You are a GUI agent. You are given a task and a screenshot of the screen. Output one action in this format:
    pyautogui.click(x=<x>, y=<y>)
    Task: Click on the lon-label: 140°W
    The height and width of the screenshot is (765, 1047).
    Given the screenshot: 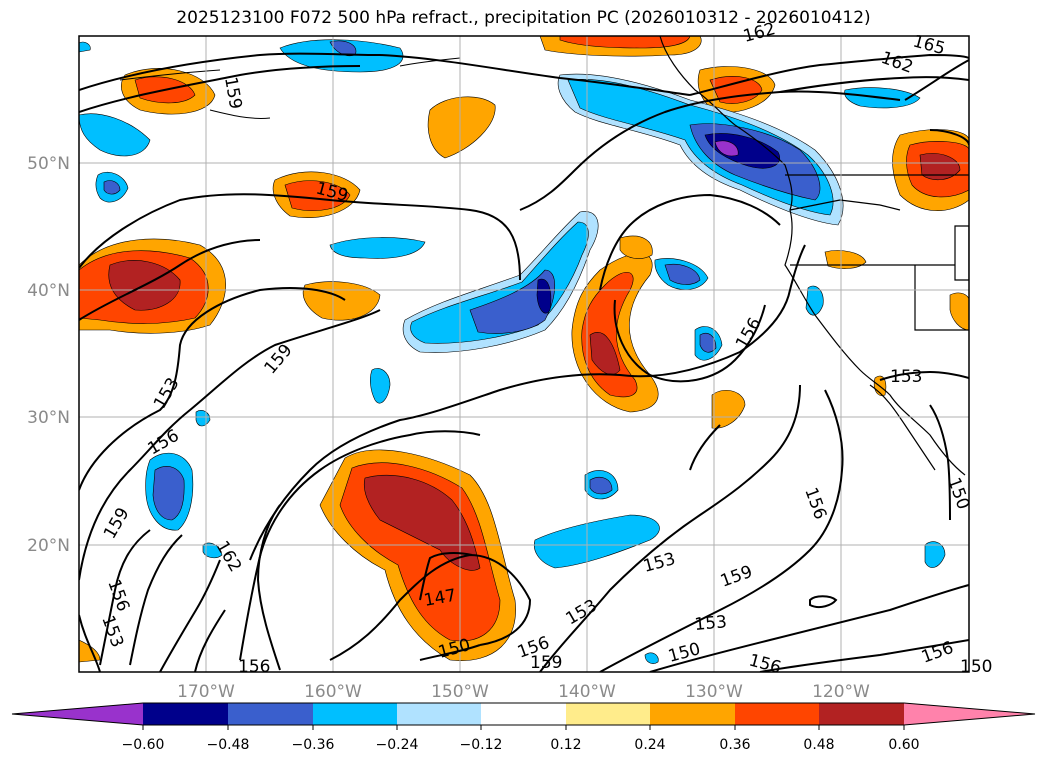 What is the action you would take?
    pyautogui.click(x=587, y=692)
    